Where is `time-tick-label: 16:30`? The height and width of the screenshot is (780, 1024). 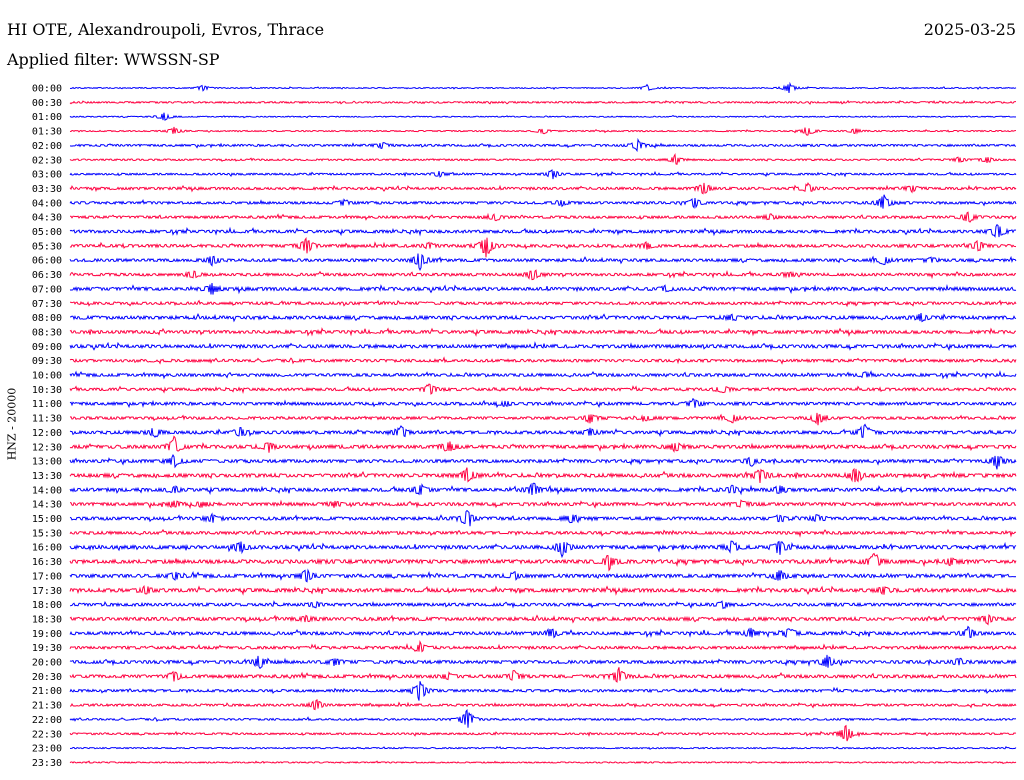
time-tick-label: 16:30 is located at coordinates (47, 562).